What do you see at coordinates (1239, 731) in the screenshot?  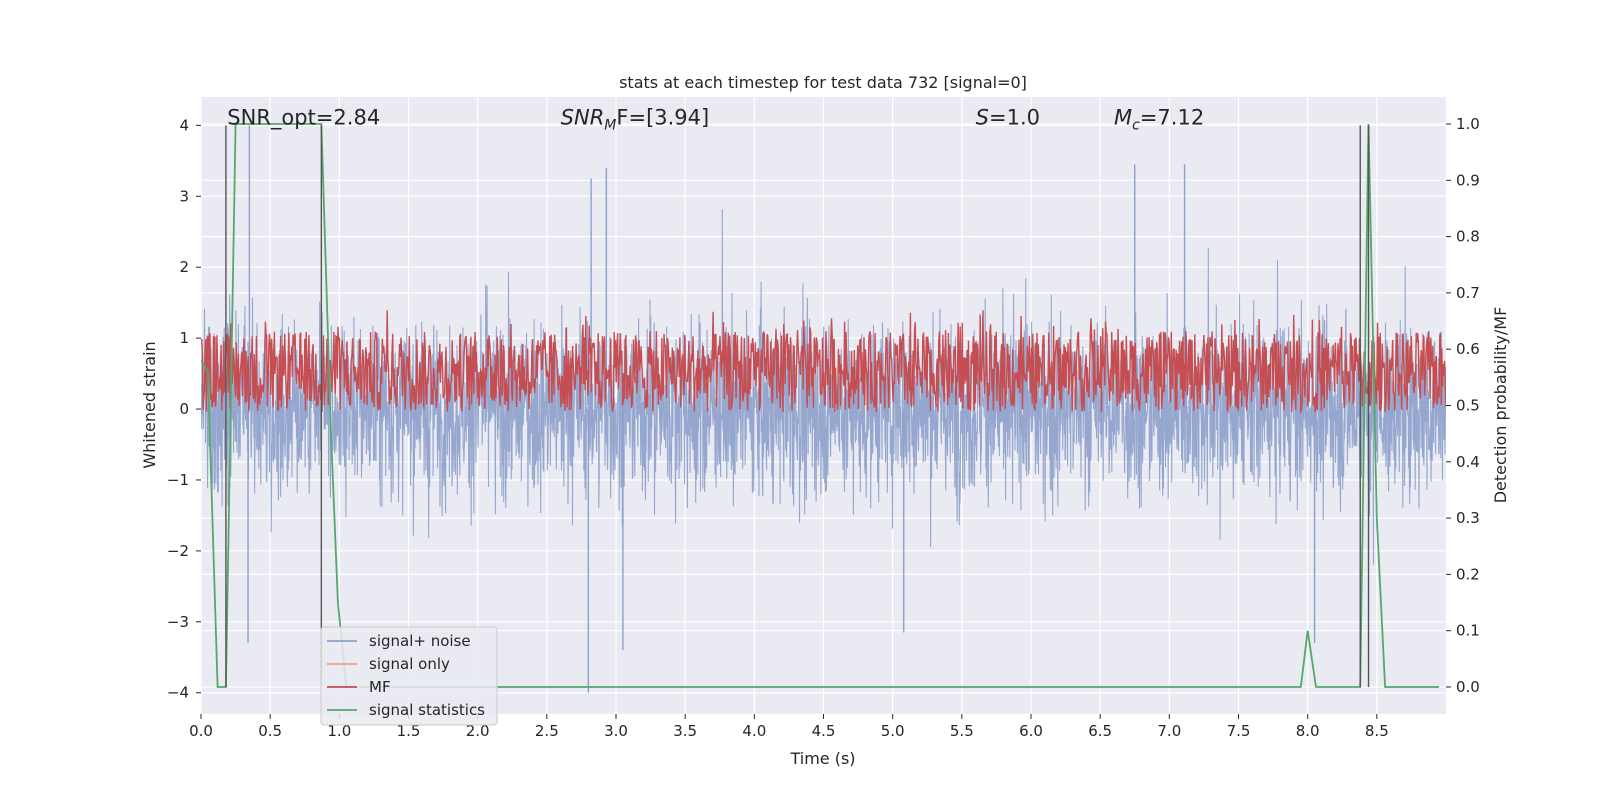 I see `x-tick-label: 7.5` at bounding box center [1239, 731].